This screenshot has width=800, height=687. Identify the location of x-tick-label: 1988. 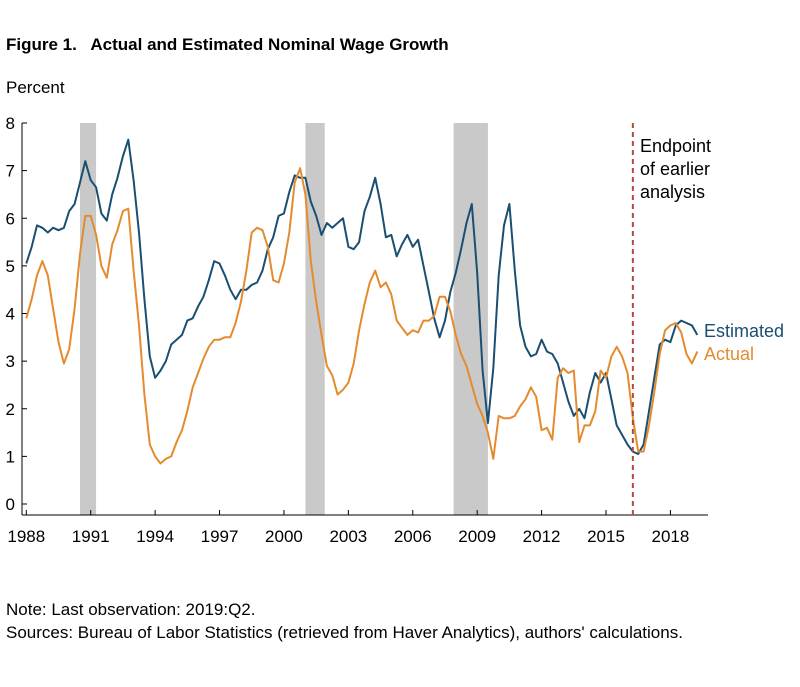
(26, 536).